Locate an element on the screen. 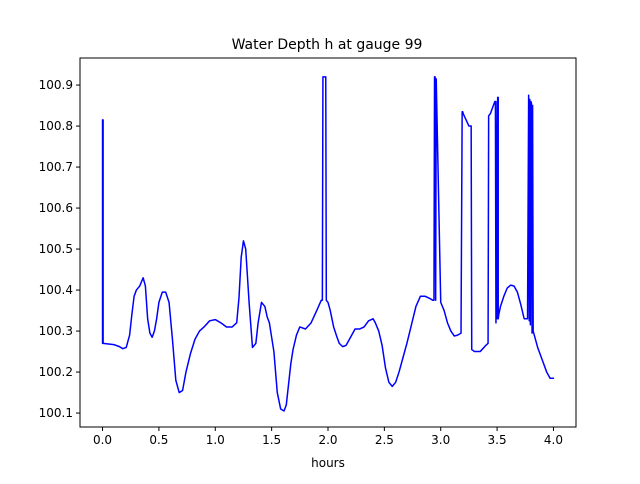  y-tick-label: 100.7 is located at coordinates (56, 167).